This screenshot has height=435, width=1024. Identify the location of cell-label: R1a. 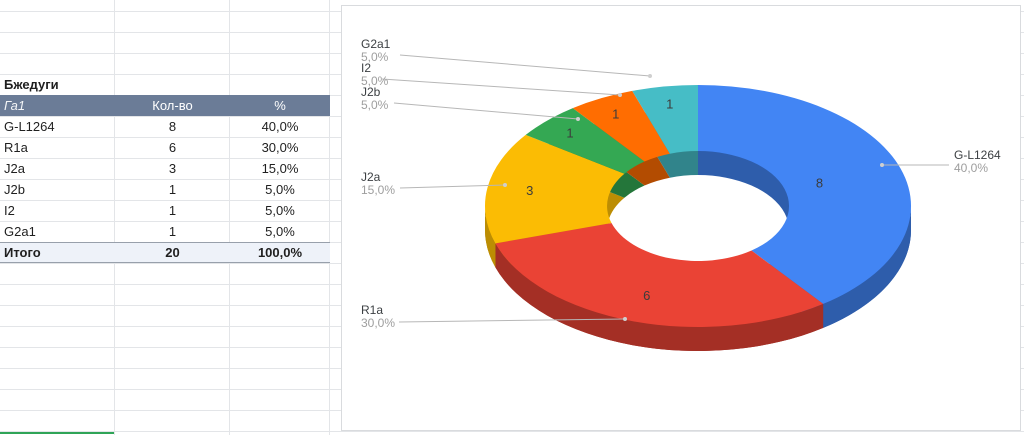
(16, 147).